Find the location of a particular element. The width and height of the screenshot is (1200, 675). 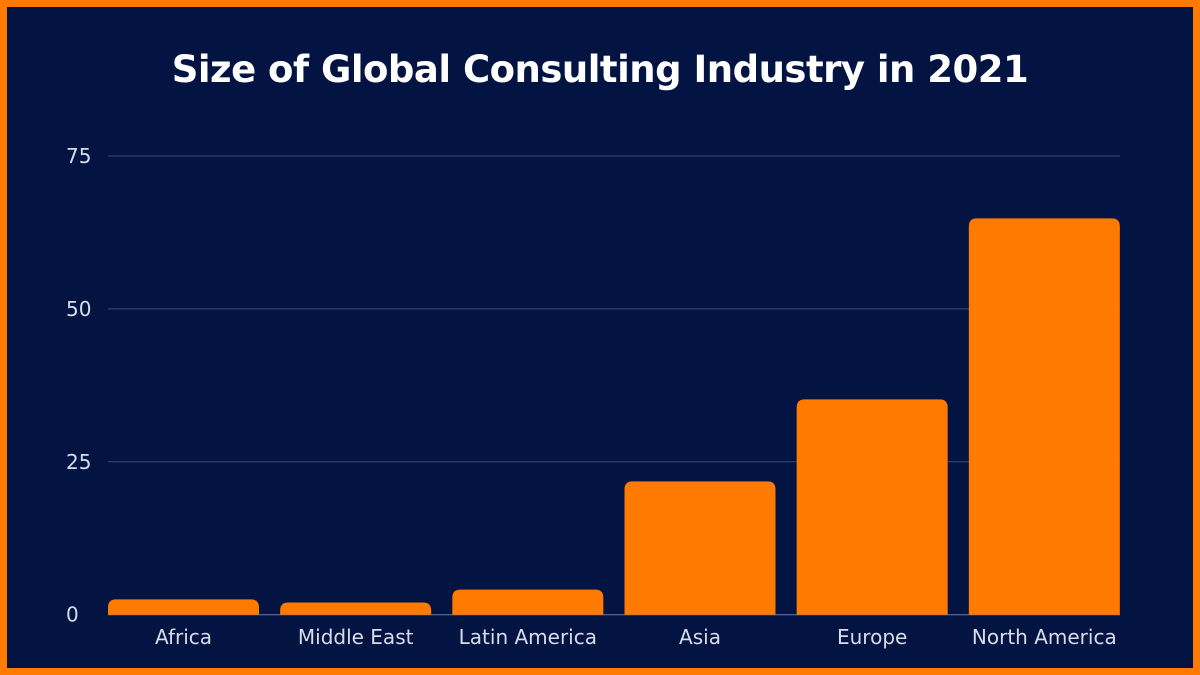

x-tick-label: Asia is located at coordinates (700, 637).